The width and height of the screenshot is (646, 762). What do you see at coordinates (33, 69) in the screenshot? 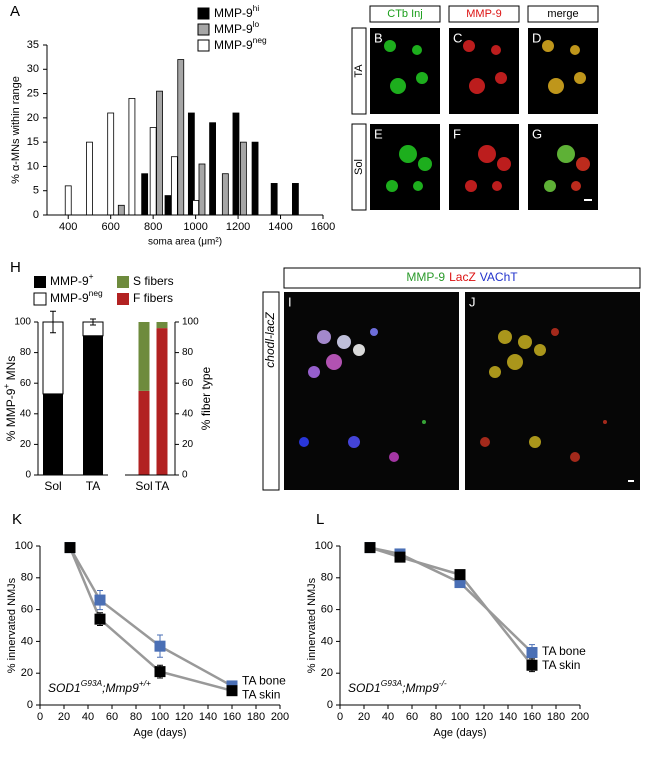
I see `y-tick-label: 30` at bounding box center [33, 69].